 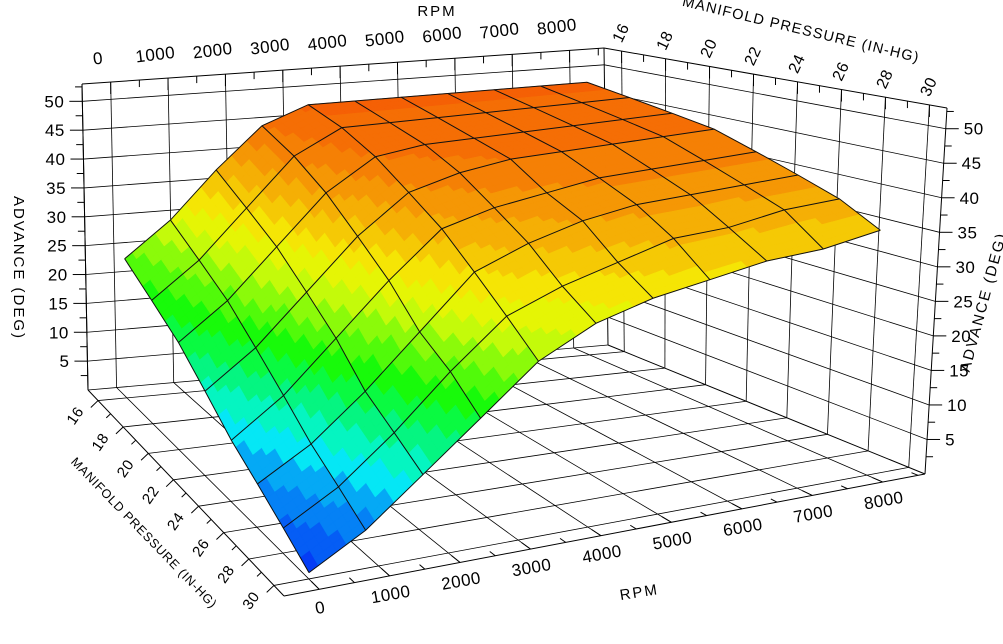 What do you see at coordinates (56, 188) in the screenshot?
I see `advance-left-tick-label: 35` at bounding box center [56, 188].